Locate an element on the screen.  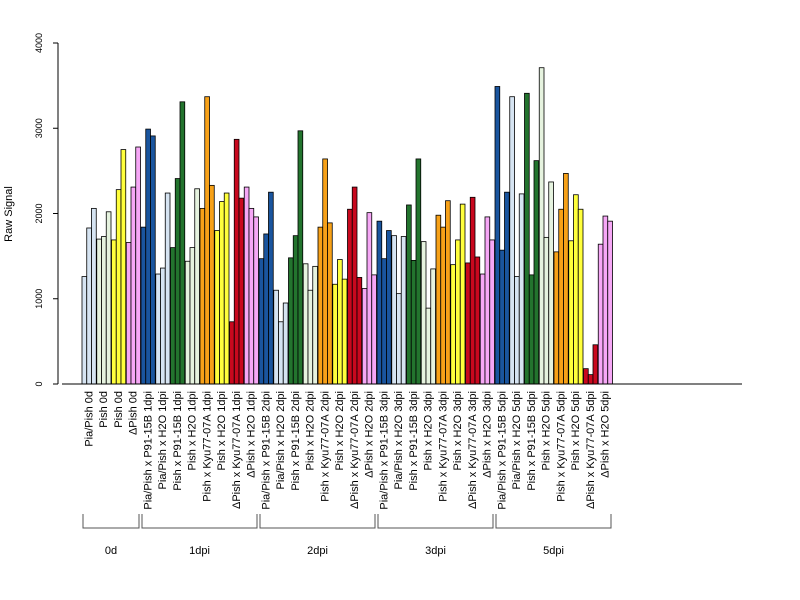
x-tick-label: Pia/Pish x H2O 3dpi is located at coordinates (399, 440).